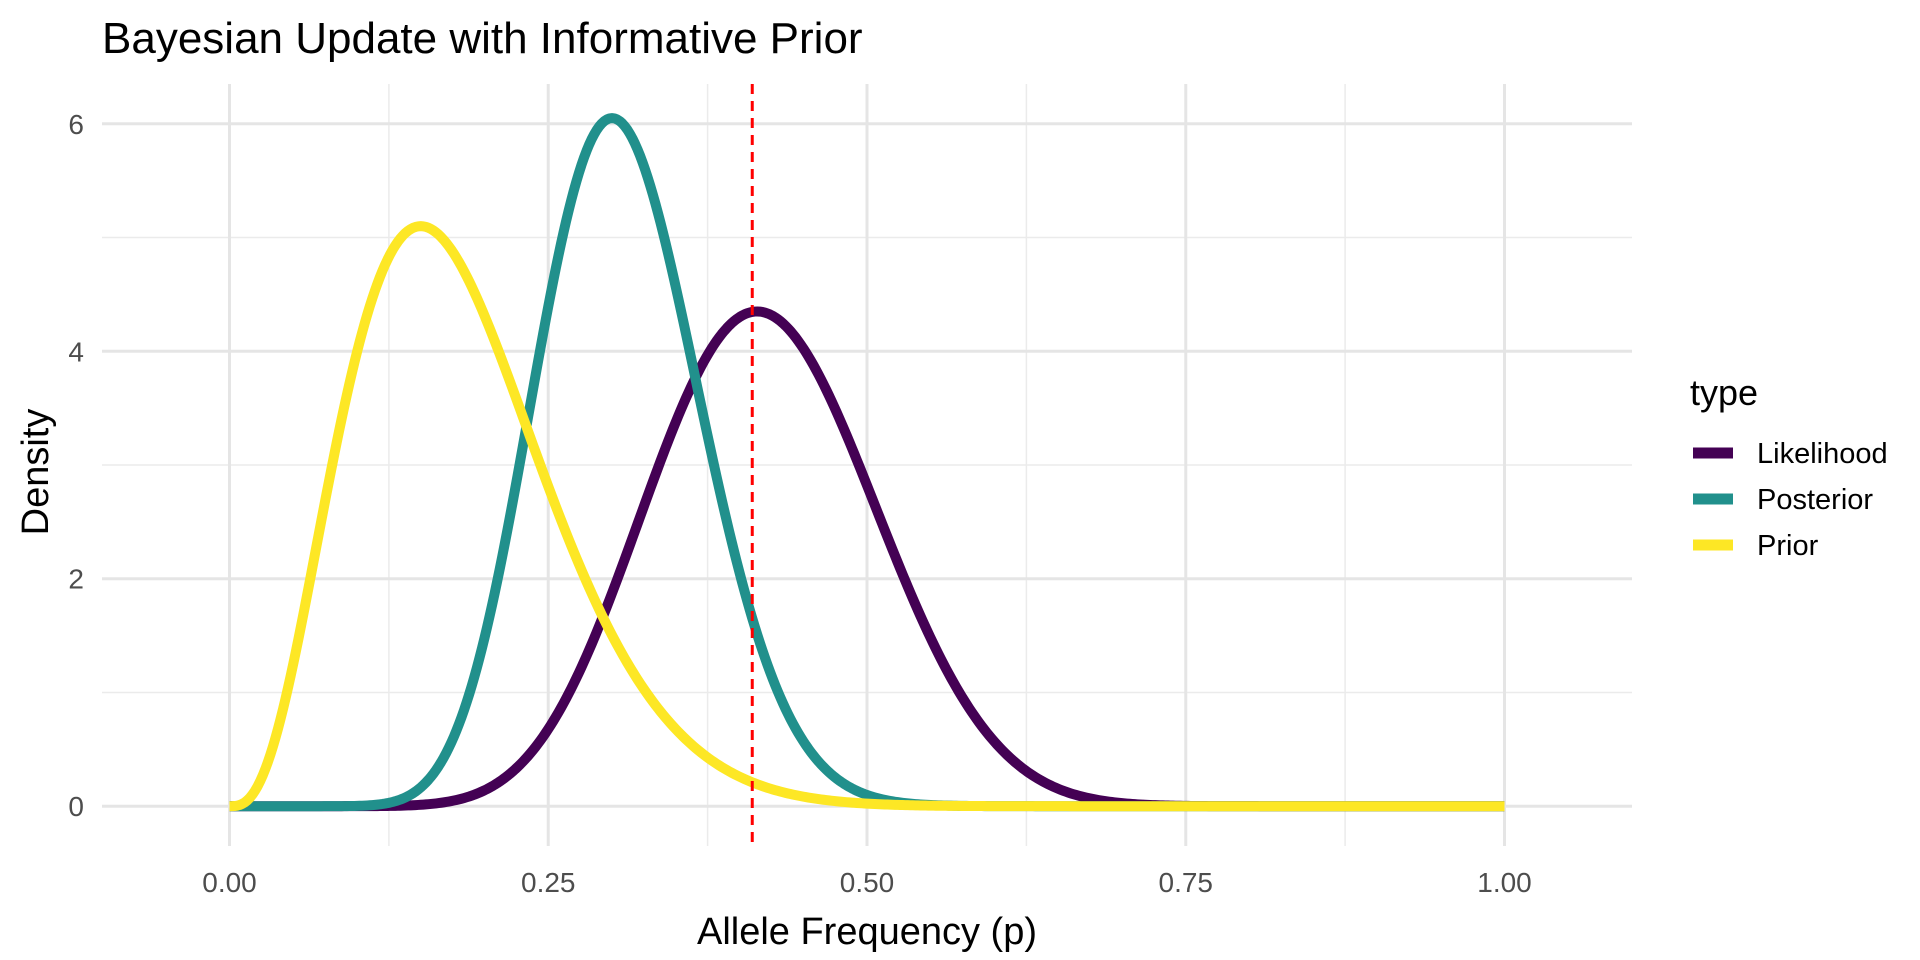  What do you see at coordinates (1186, 882) in the screenshot?
I see `x-tick-label: 0.75` at bounding box center [1186, 882].